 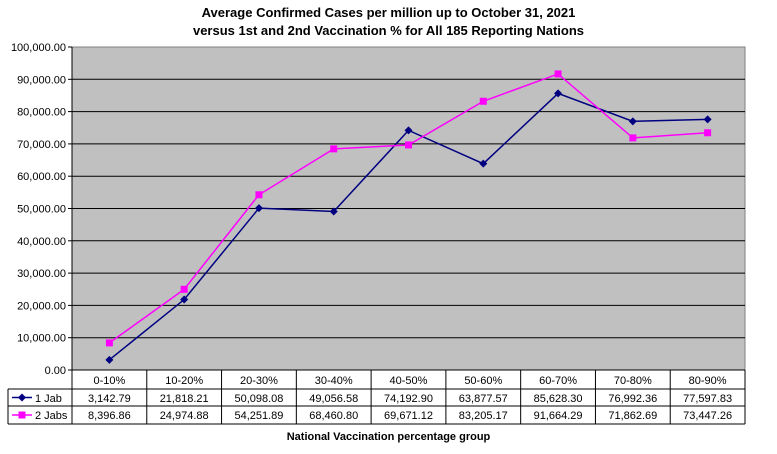 I want to click on x-tick-label: 50-60%, so click(x=483, y=381).